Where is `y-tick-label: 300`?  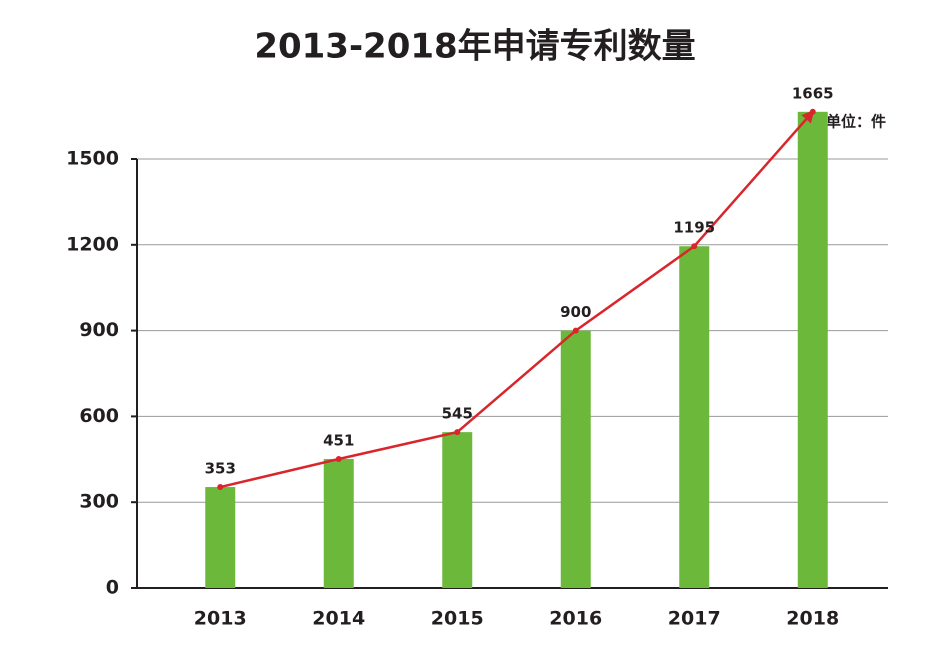
y-tick-label: 300 is located at coordinates (99, 502).